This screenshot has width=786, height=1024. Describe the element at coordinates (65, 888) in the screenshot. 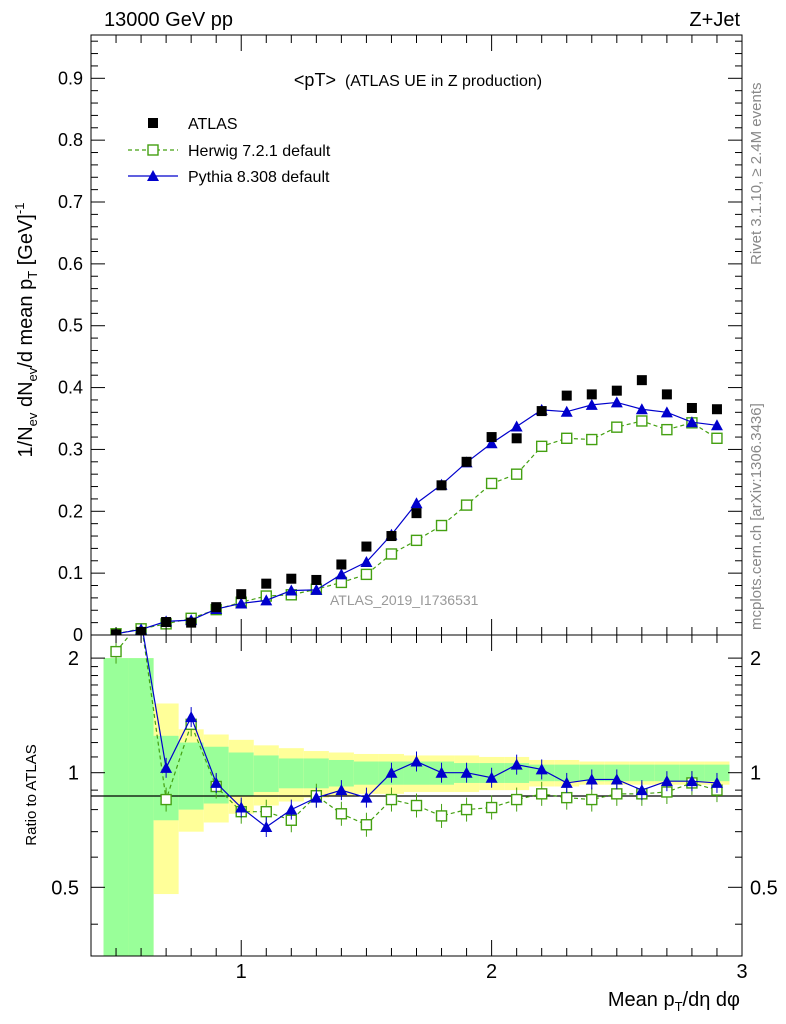

I see `ratio-tick-label: 0.5` at that location.